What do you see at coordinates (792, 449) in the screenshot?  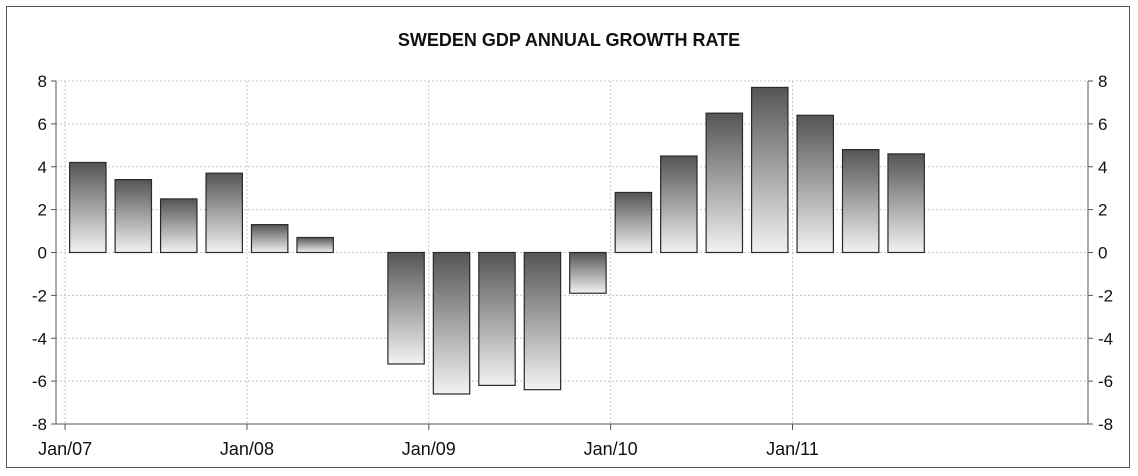 I see `x-tick-label: Jan/11` at bounding box center [792, 449].